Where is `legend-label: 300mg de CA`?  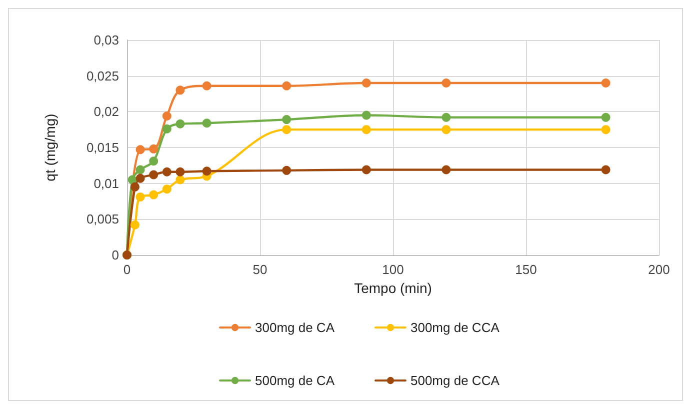
legend-label: 300mg de CA is located at coordinates (295, 327).